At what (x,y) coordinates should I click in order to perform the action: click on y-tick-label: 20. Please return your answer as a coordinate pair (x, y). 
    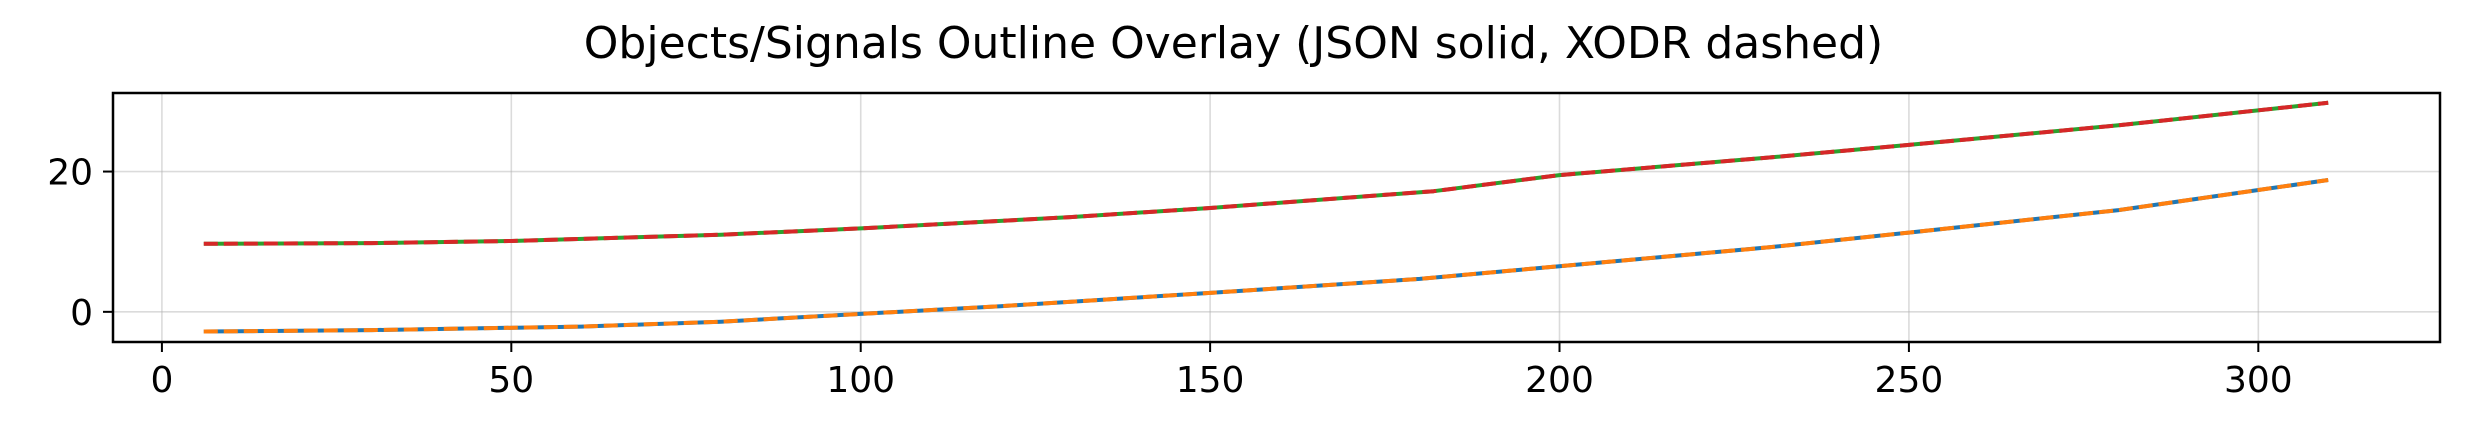
    Looking at the image, I should click on (70, 173).